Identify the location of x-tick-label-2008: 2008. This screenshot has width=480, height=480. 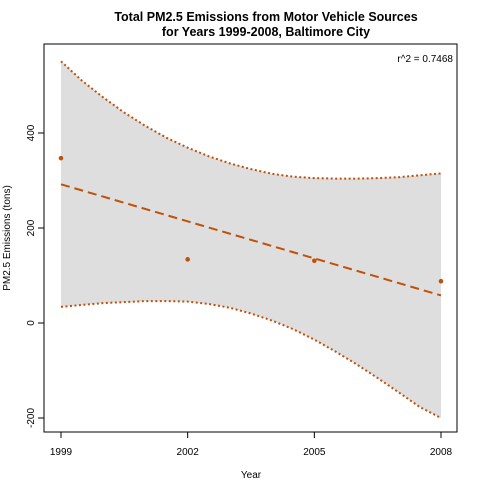
(441, 452).